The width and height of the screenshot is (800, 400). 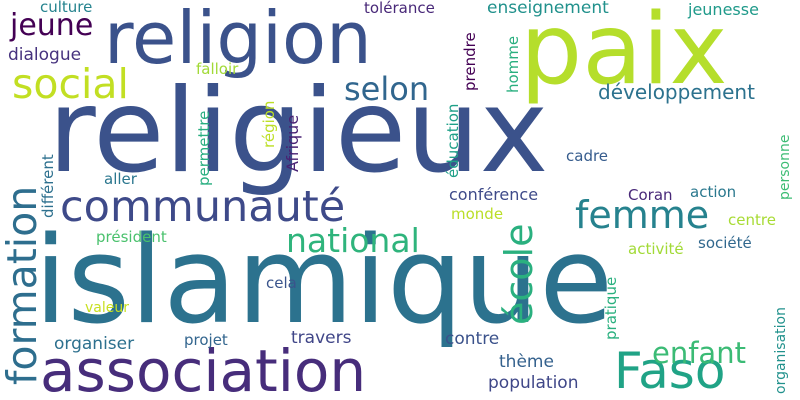 What do you see at coordinates (281, 283) in the screenshot?
I see `word-cela: cela` at bounding box center [281, 283].